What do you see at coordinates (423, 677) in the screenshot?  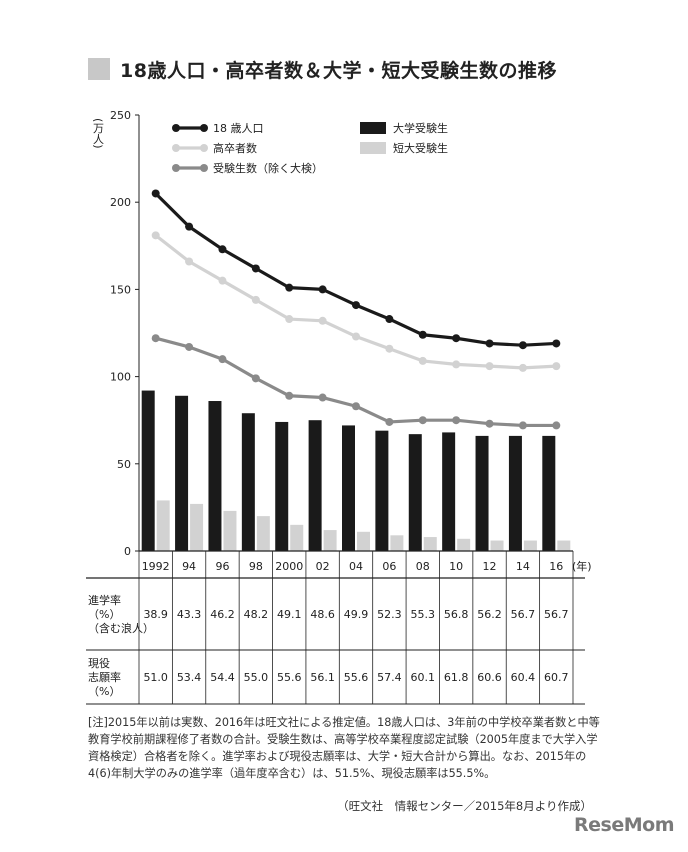 I see `table-cell: 60.1` at bounding box center [423, 677].